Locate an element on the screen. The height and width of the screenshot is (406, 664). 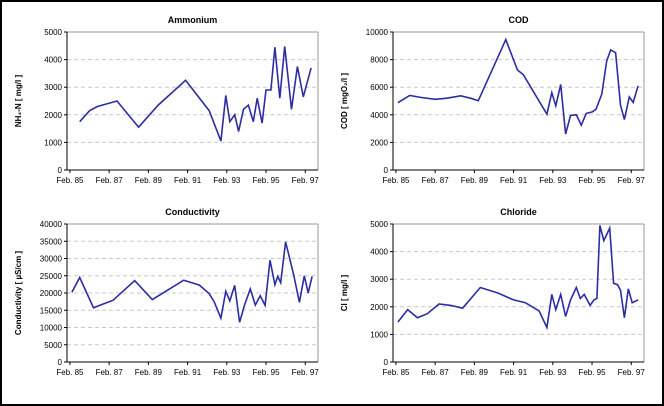
y-tick-label: 25000 is located at coordinates (51, 276).